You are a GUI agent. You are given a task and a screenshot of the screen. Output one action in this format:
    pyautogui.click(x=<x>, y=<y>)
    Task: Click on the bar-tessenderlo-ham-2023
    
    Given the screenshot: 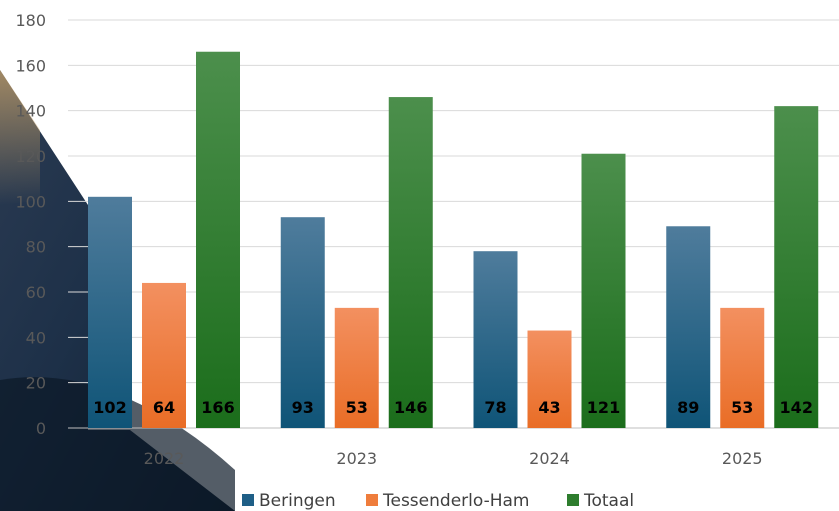 What is the action you would take?
    pyautogui.click(x=356, y=367)
    